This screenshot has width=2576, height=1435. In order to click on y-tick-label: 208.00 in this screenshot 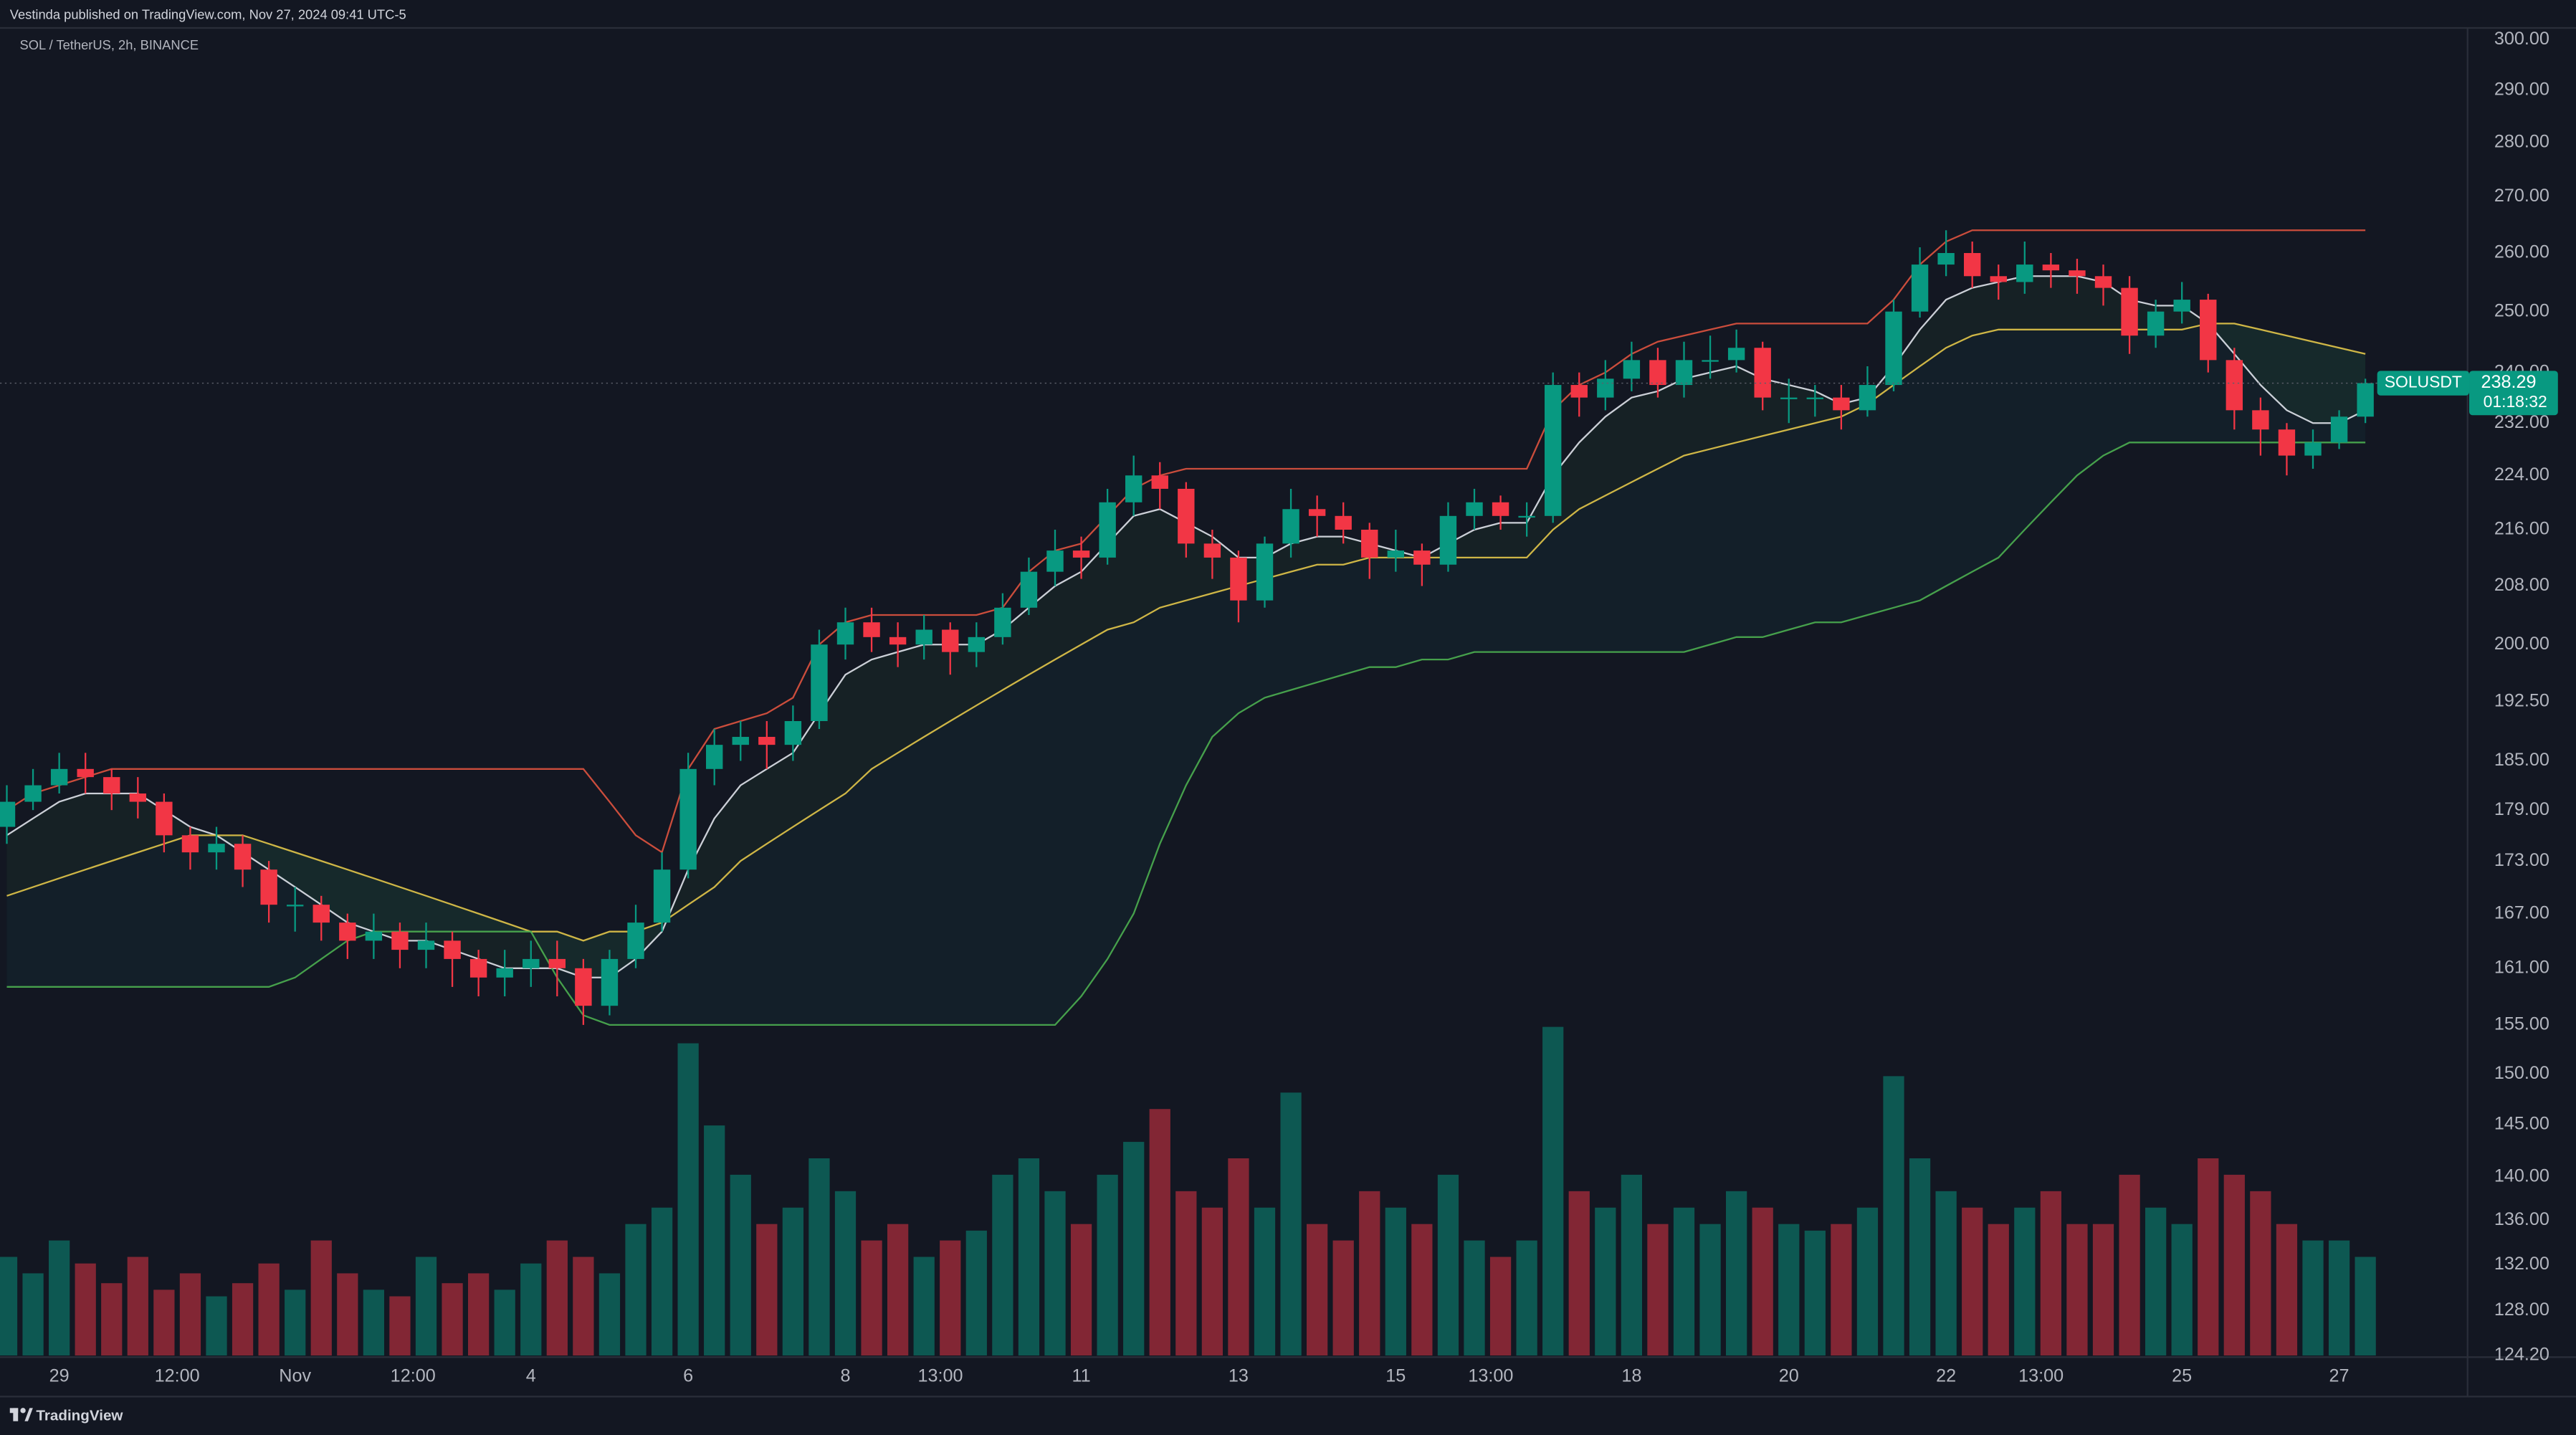, I will do `click(2521, 585)`.